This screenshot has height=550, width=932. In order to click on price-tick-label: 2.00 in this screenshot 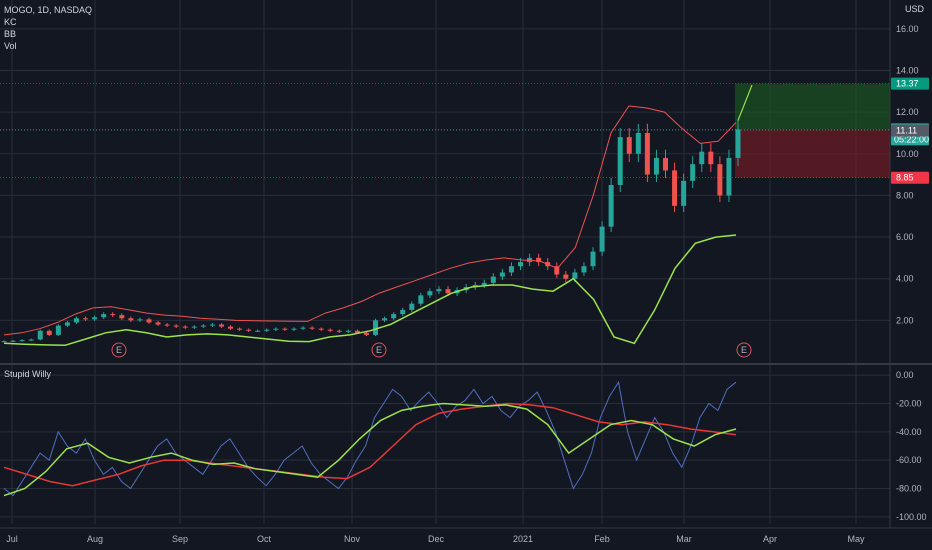, I will do `click(905, 320)`.